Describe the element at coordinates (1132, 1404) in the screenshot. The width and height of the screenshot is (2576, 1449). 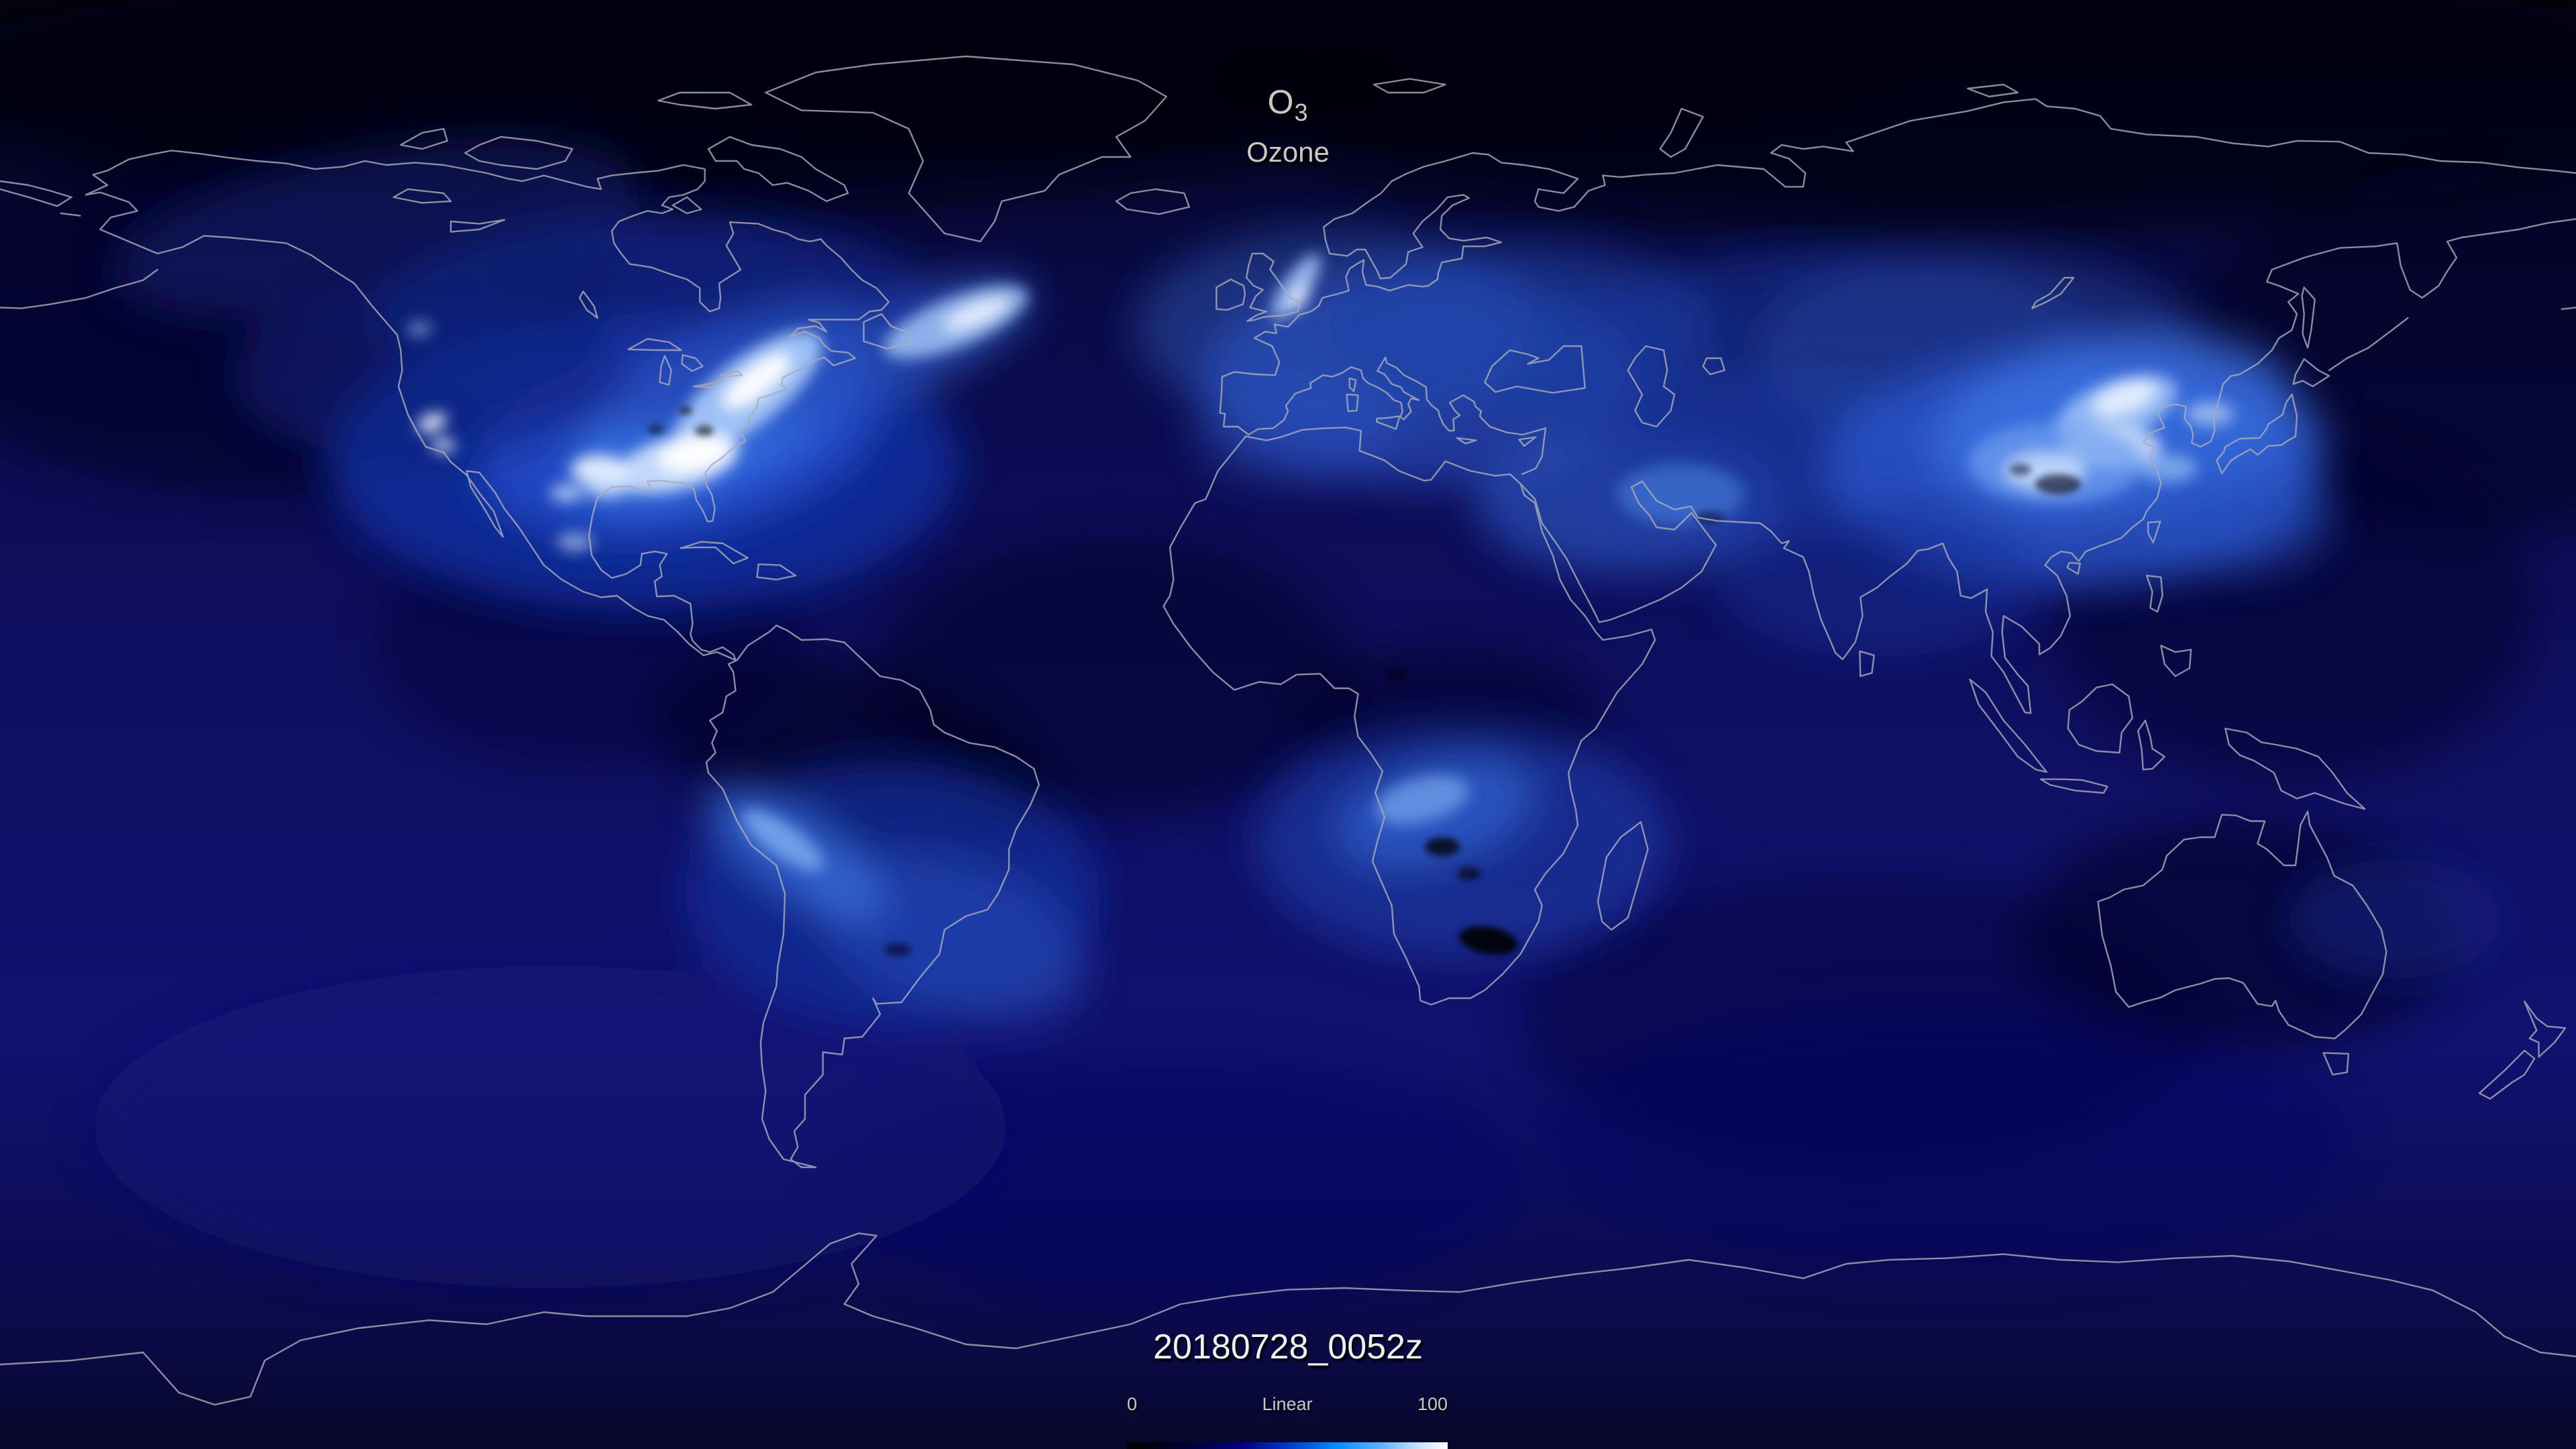
I see `colorbar-min-label: 0` at that location.